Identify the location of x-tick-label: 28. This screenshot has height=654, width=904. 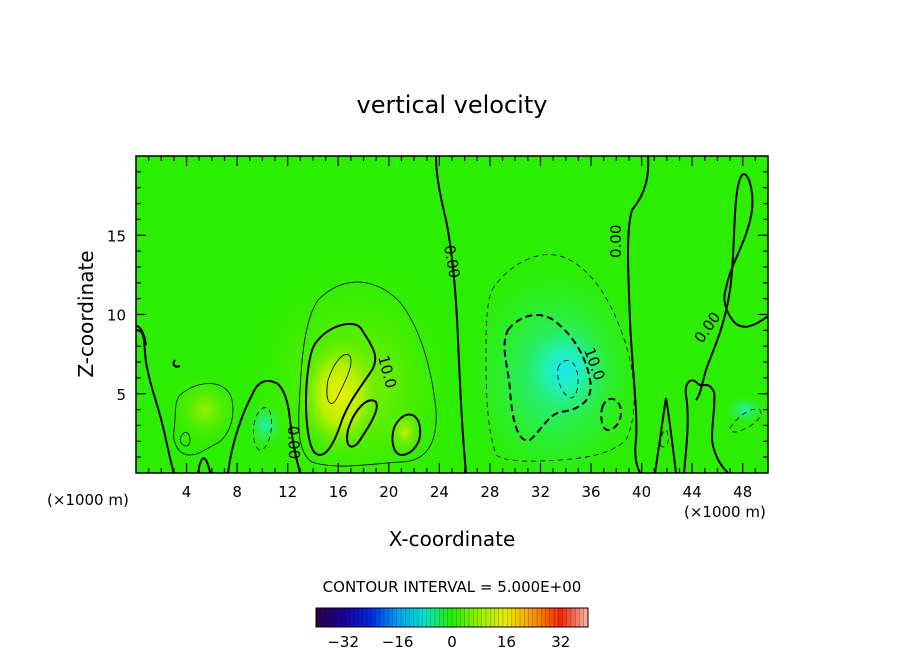
(489, 492).